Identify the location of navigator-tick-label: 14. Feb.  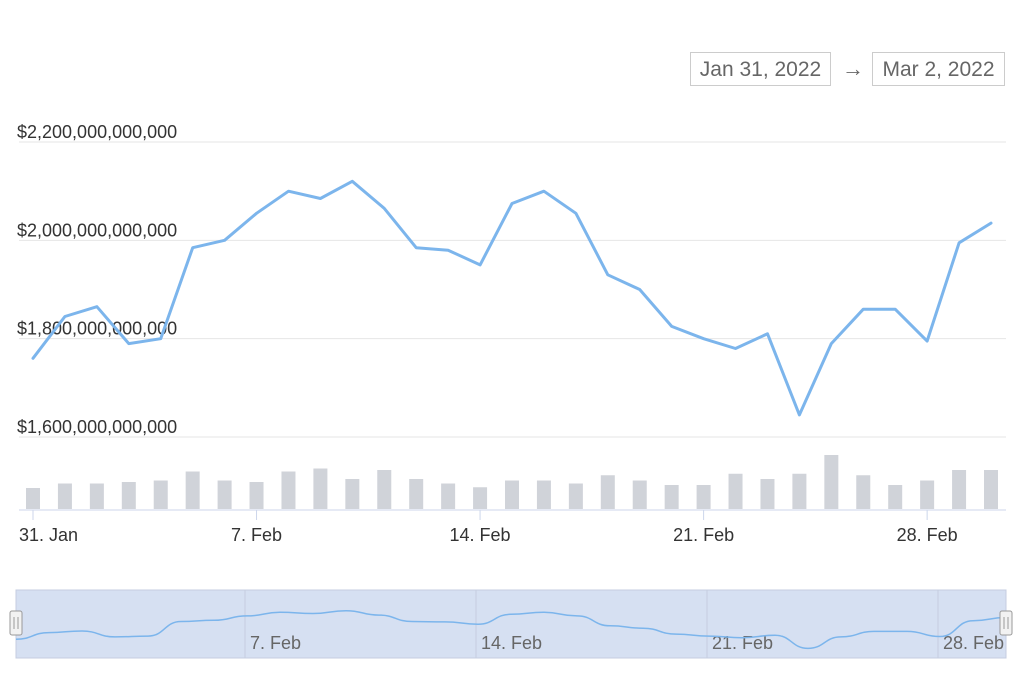
(511, 643).